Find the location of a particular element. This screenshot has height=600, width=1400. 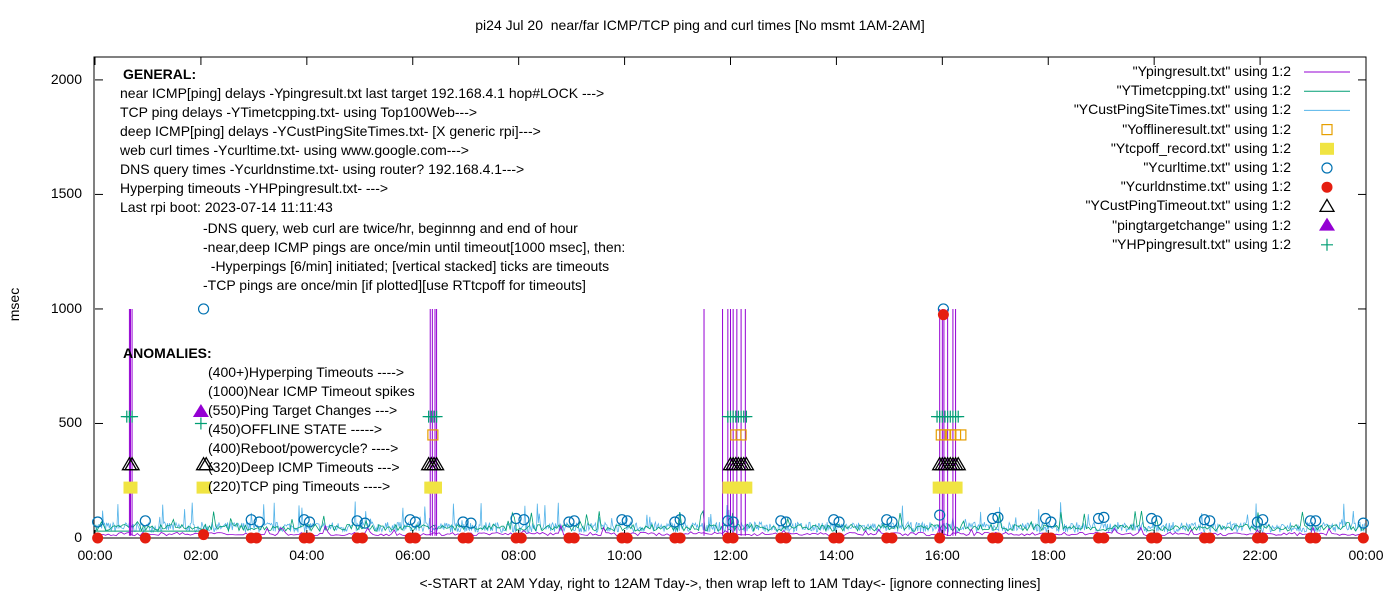

offline-marker is located at coordinates (433, 435).